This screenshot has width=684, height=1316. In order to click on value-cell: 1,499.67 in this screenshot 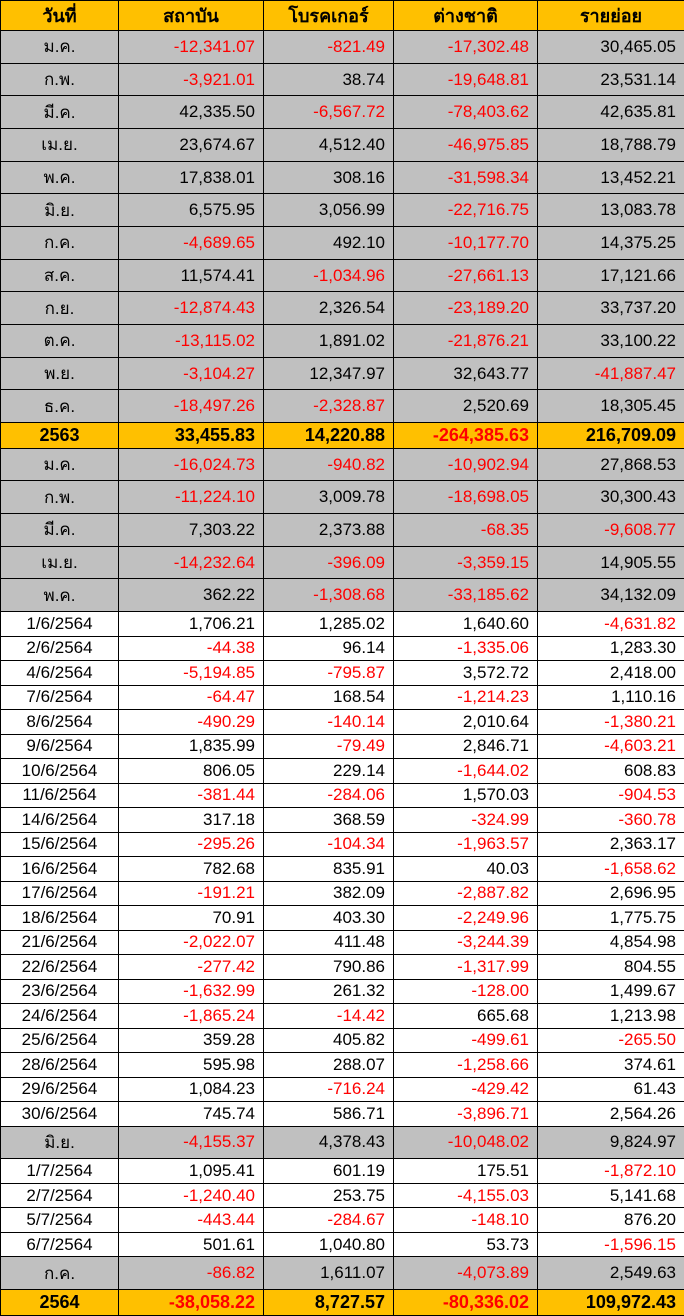, I will do `click(610, 991)`.